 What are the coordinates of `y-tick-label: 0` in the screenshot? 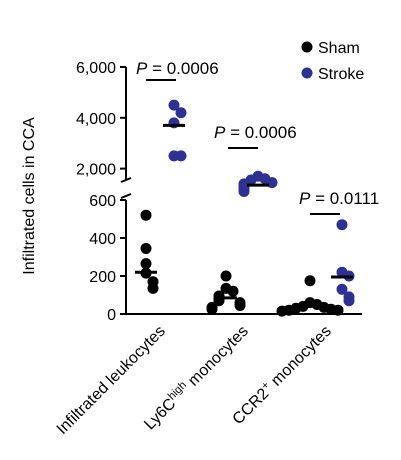 It's located at (111, 315).